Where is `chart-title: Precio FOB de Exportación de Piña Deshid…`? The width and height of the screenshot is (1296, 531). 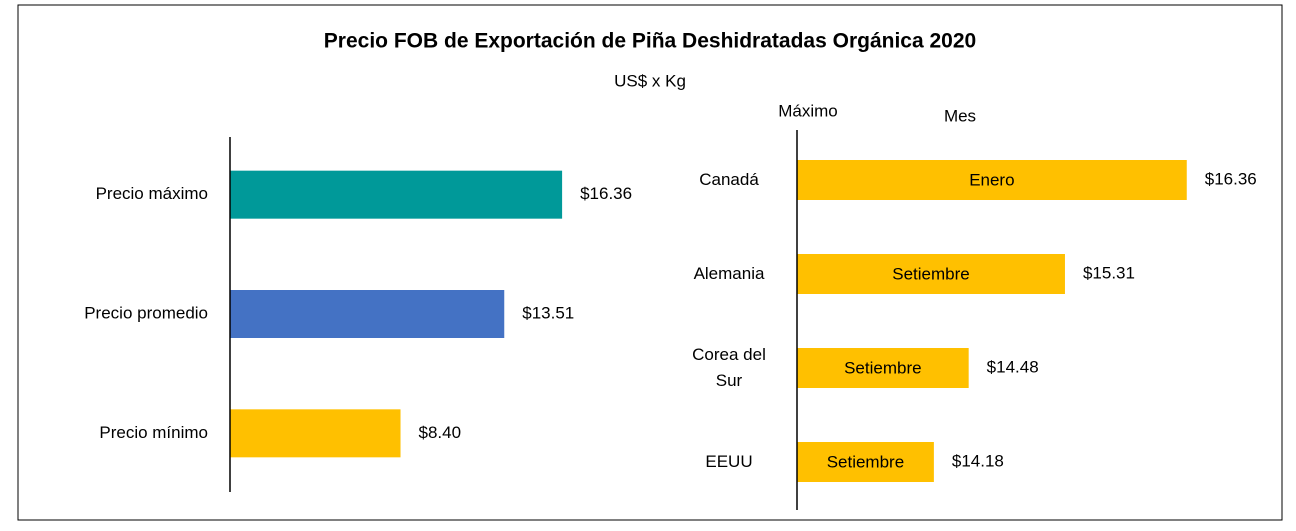
chart-title: Precio FOB de Exportación de Piña Deshid… is located at coordinates (650, 41).